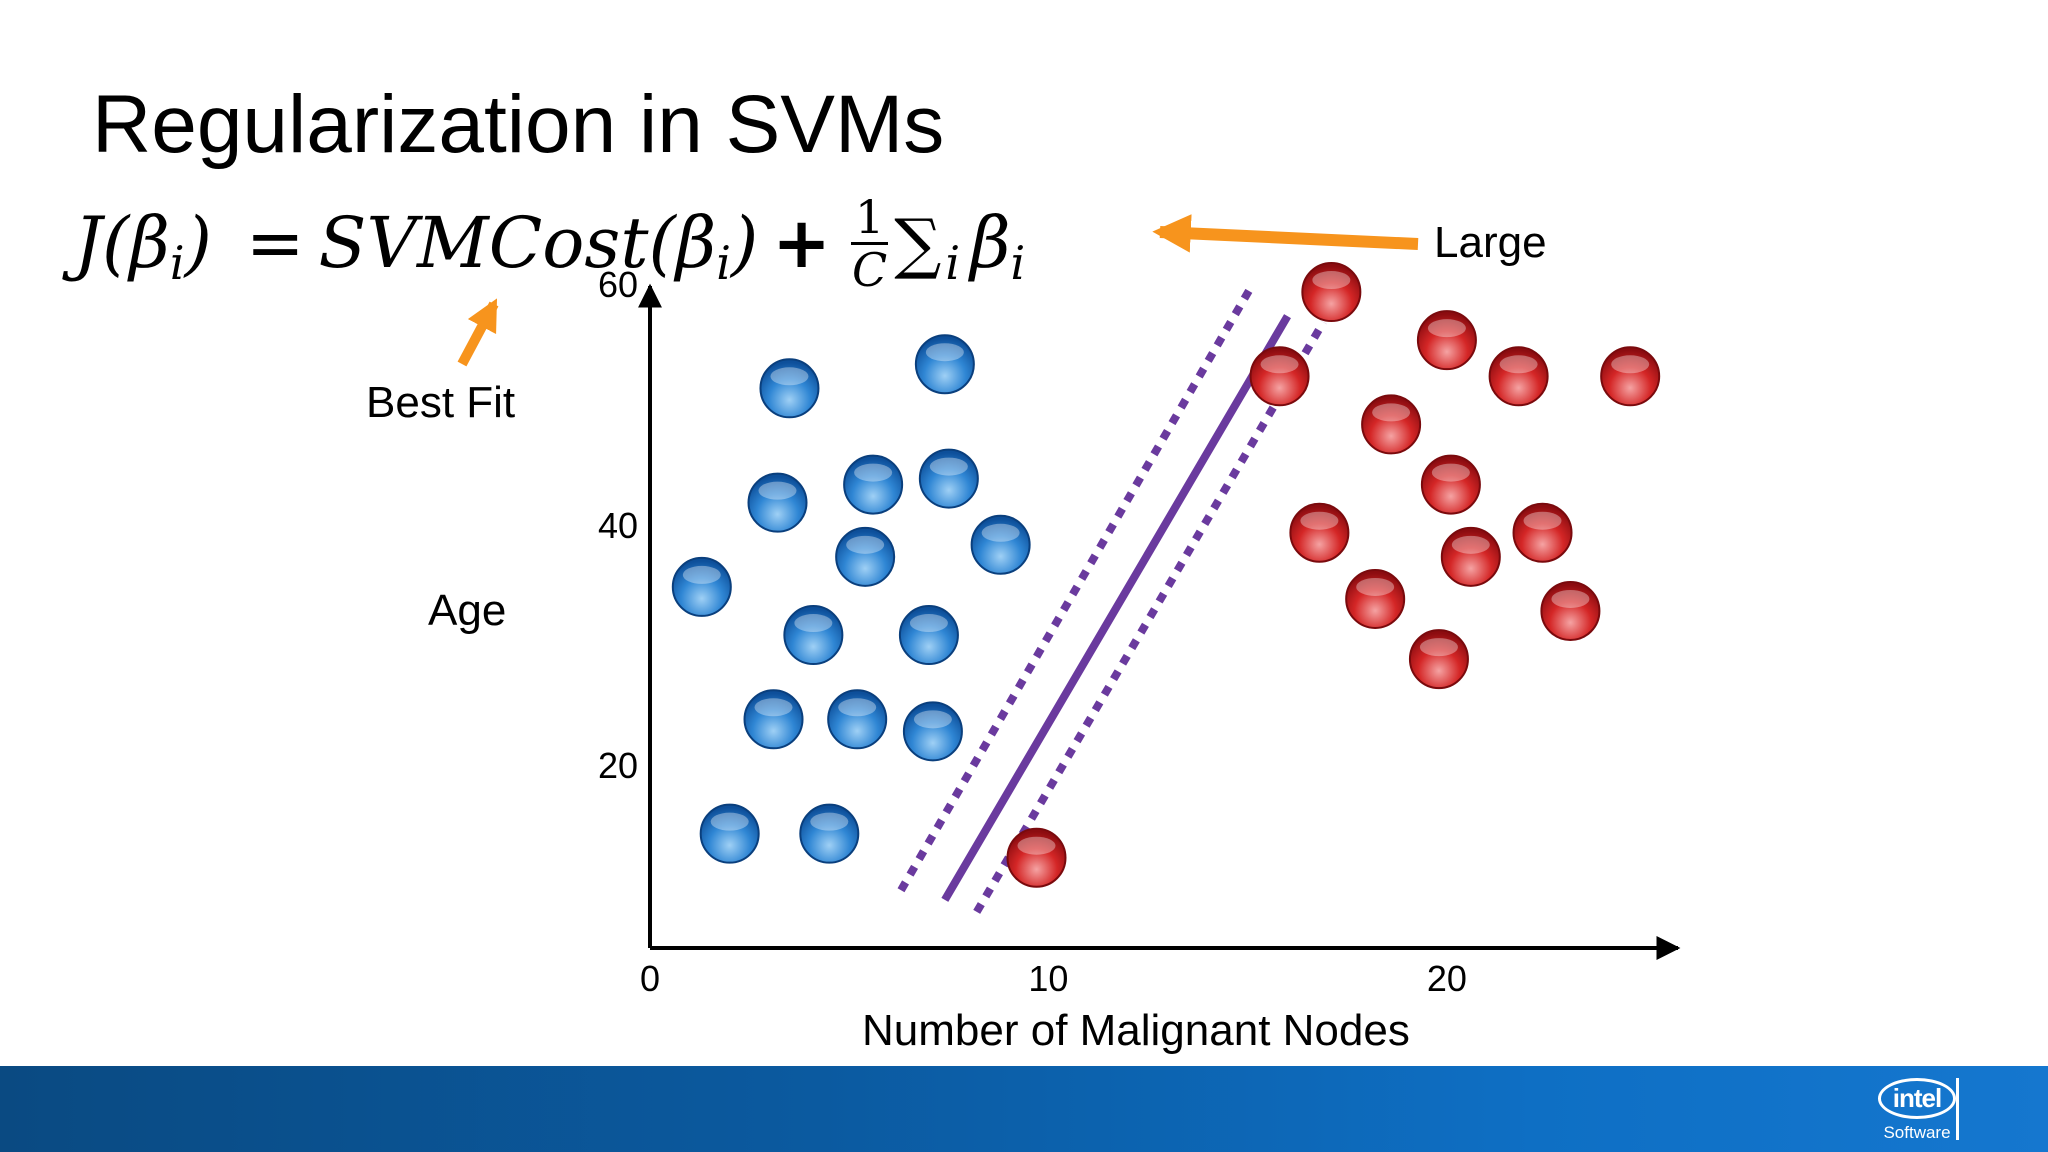  I want to click on formula-beta: β, so click(990, 243).